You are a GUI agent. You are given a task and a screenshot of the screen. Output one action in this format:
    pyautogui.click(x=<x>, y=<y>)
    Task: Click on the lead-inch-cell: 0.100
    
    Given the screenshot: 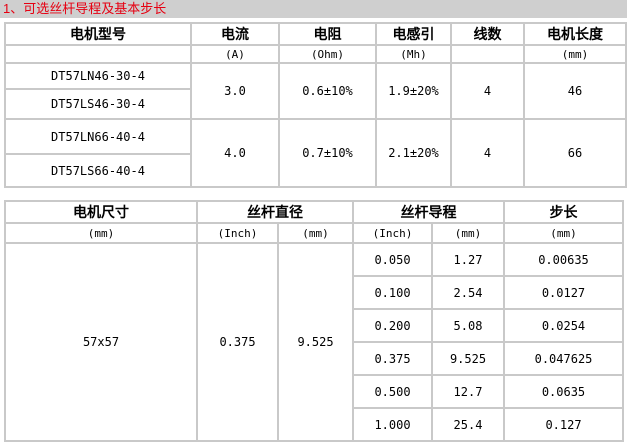 What is the action you would take?
    pyautogui.click(x=392, y=292)
    